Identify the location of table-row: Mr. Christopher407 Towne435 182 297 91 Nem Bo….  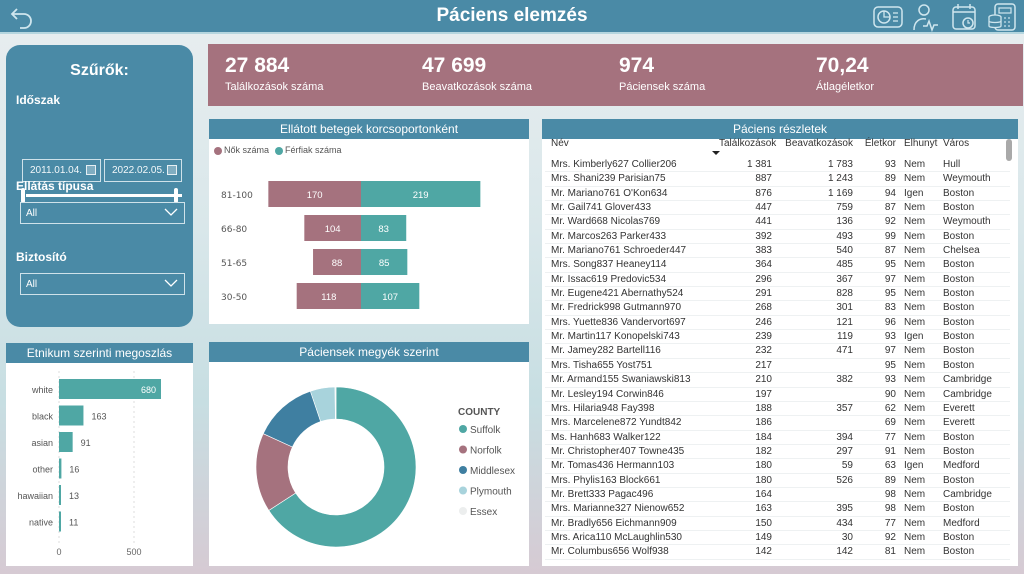
(777, 452).